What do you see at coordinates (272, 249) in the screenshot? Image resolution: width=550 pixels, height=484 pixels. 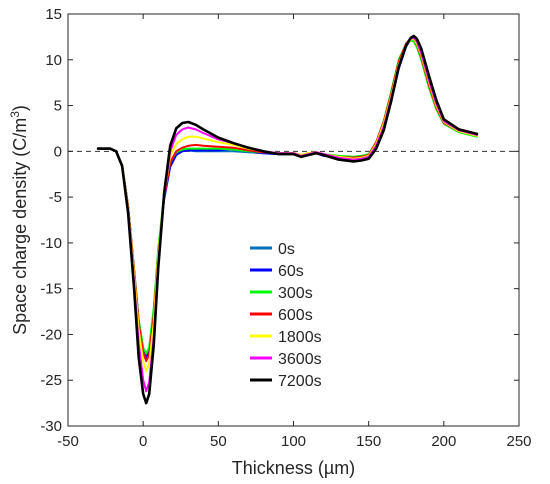 I see `legend-item-0s: 0s` at bounding box center [272, 249].